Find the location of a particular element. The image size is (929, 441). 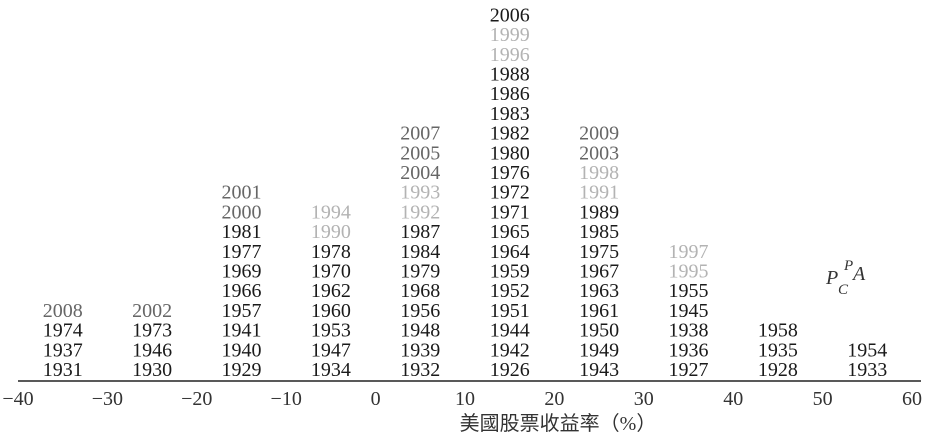

year-label: 1989 is located at coordinates (599, 212).